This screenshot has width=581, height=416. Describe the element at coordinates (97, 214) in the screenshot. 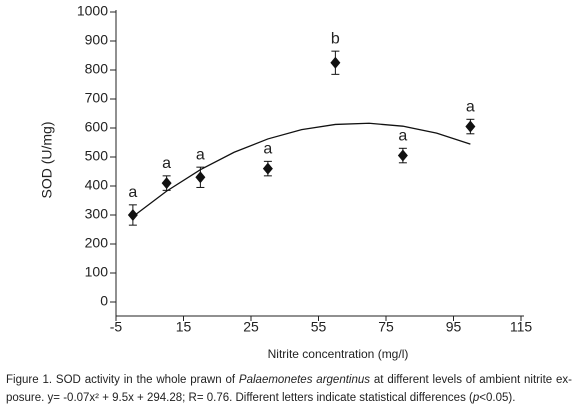

I see `y-tick-label: 300` at that location.